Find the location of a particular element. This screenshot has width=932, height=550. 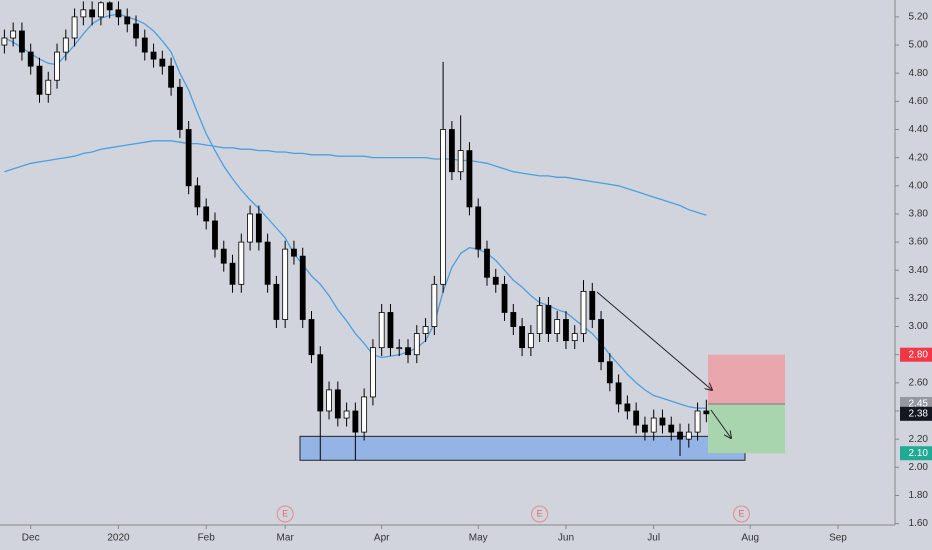

y-tick-label: 5.20 is located at coordinates (919, 17).